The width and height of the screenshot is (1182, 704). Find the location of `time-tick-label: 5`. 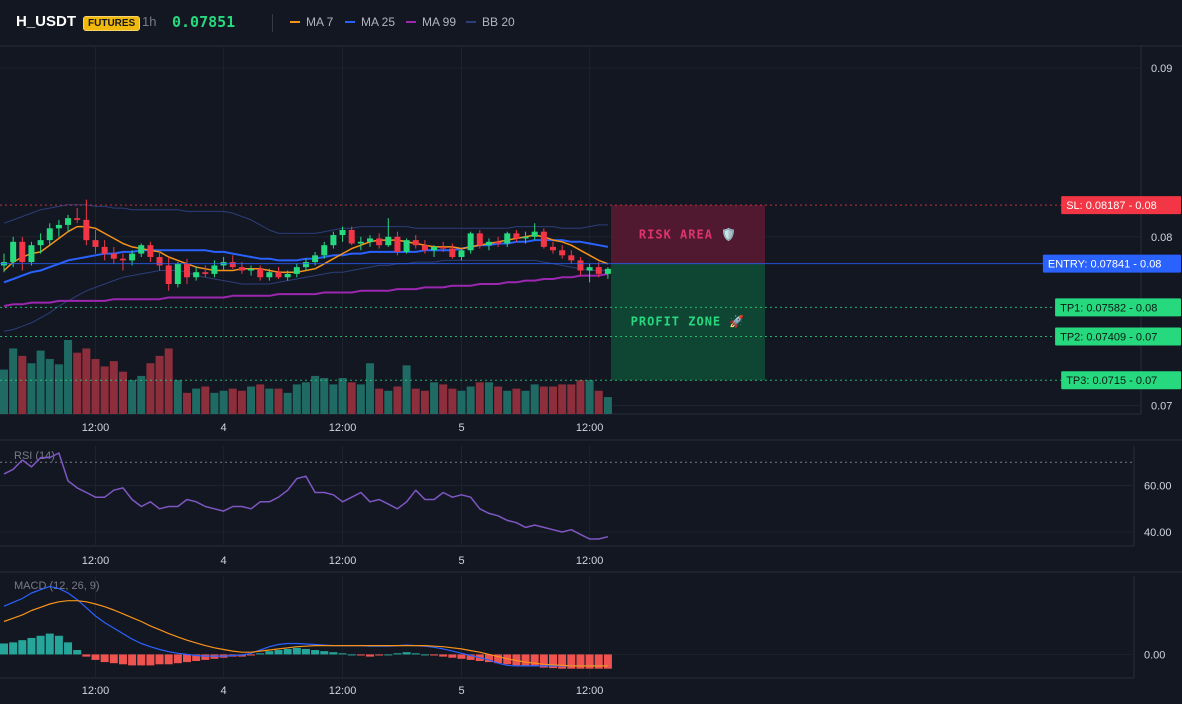

time-tick-label: 5 is located at coordinates (461, 691).